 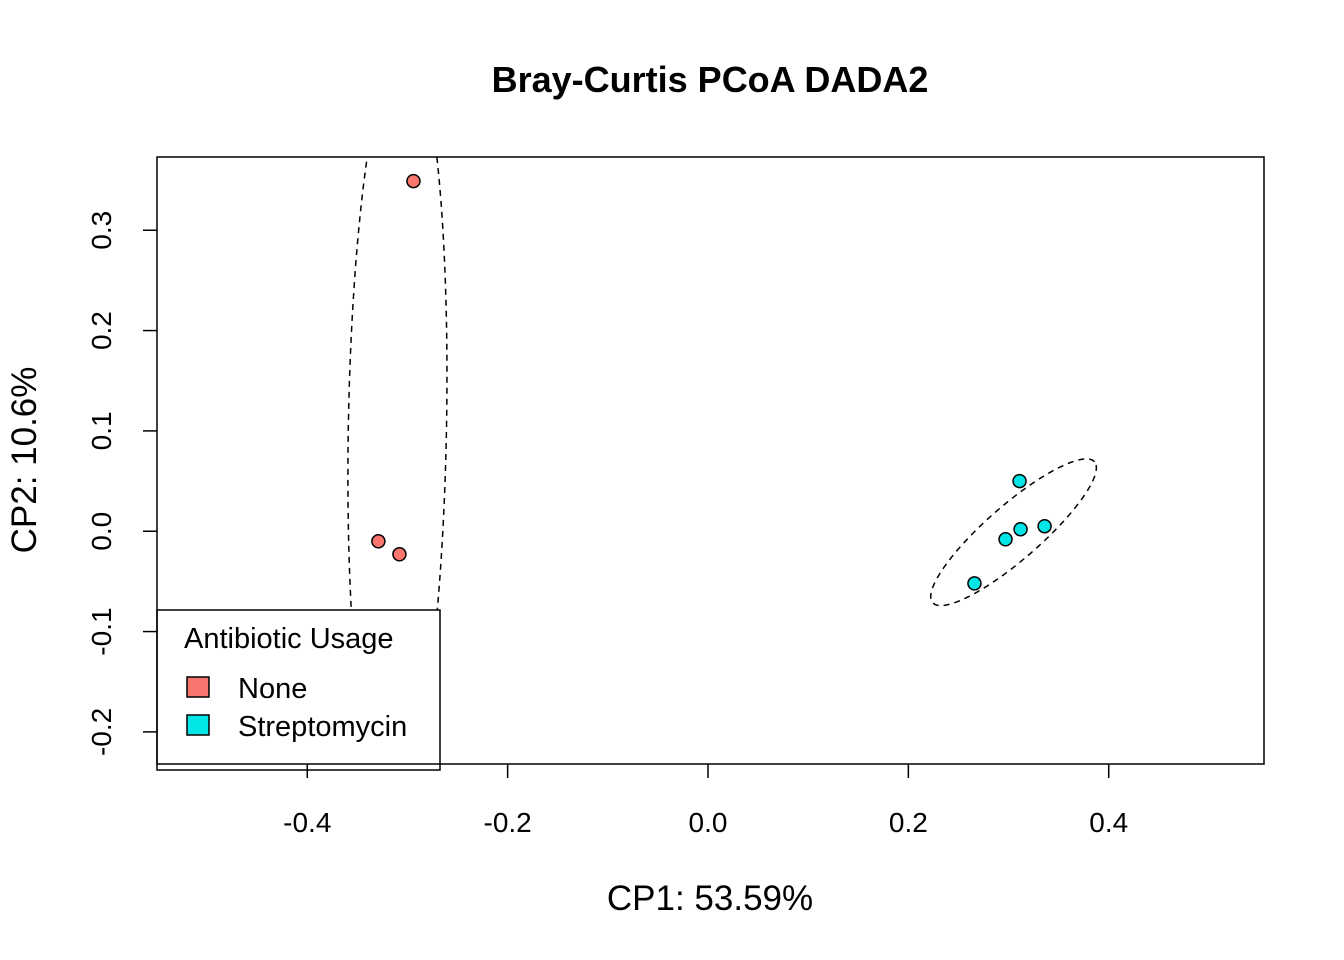 What do you see at coordinates (24, 460) in the screenshot?
I see `y-axis-label: CP2: 10.6%` at bounding box center [24, 460].